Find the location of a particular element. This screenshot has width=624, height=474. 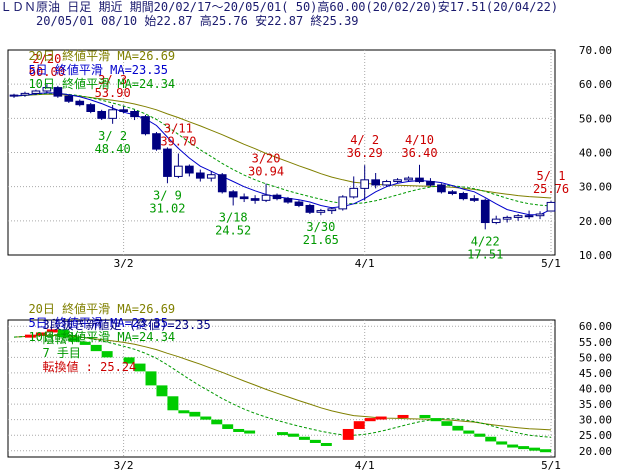

annotation-high-date: 4/ 2 is located at coordinates (364, 140).